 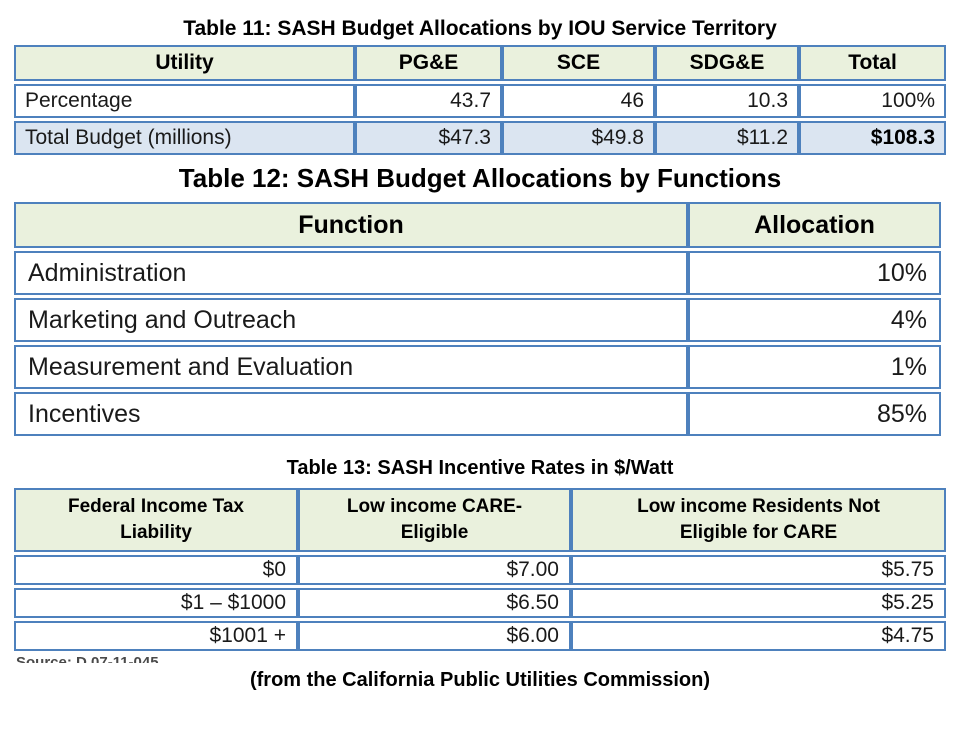 I want to click on table12-row-measurement: Measurement and Evaluation 1%, so click(x=477, y=367).